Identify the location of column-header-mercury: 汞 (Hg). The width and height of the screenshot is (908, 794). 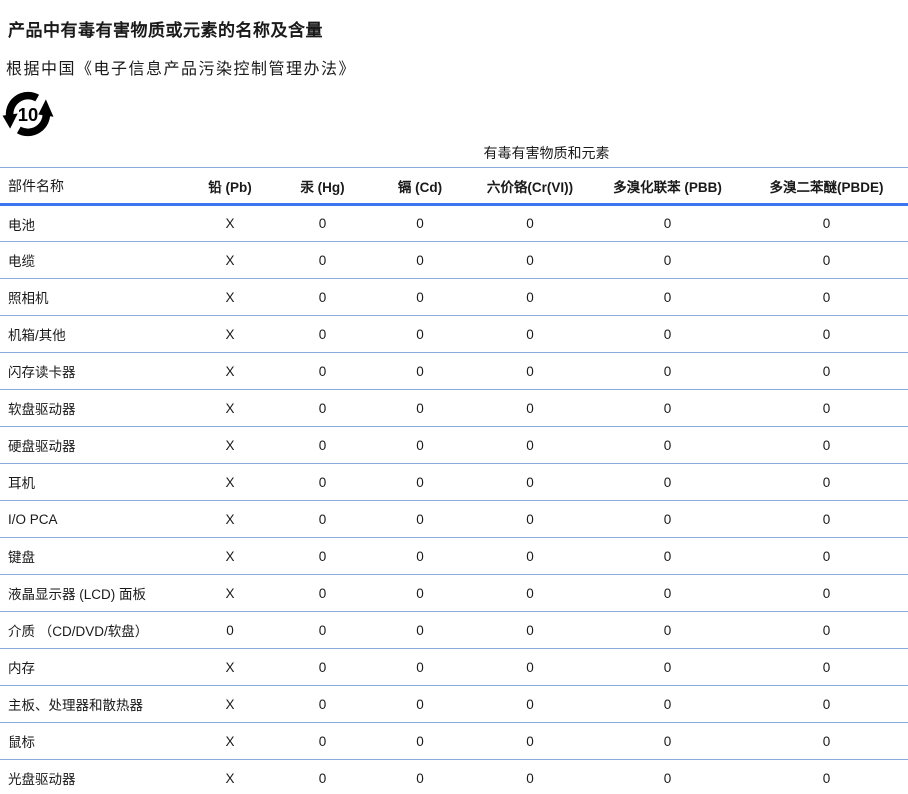
(322, 186).